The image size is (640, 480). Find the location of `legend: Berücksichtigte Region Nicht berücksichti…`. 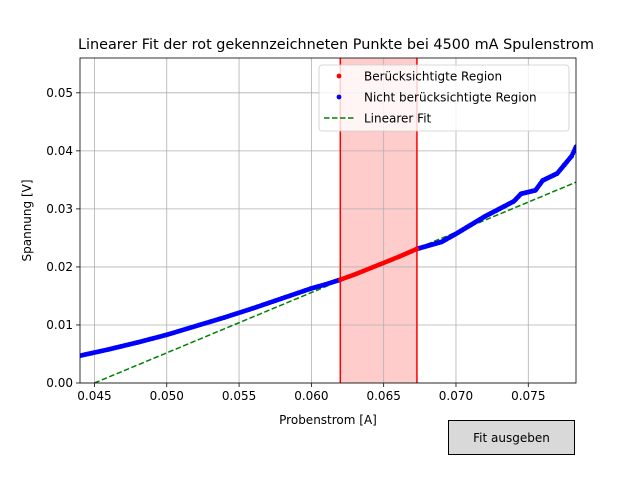

legend: Berücksichtigte Region Nicht berücksichti… is located at coordinates (444, 98).